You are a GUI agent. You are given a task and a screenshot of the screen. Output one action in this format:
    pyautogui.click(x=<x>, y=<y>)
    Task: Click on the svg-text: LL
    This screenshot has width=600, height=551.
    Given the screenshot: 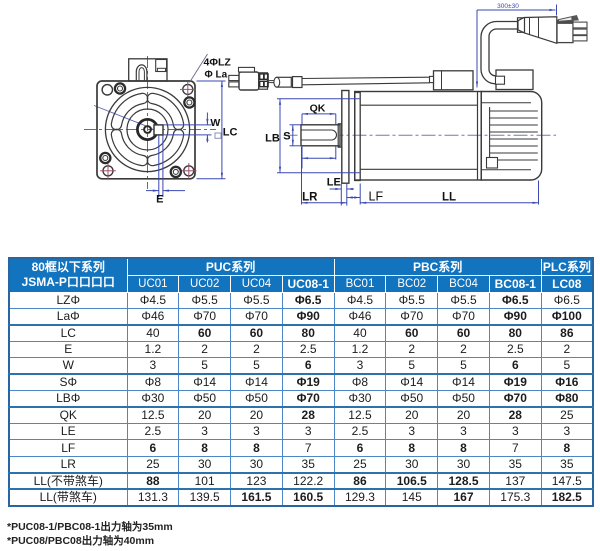 What is the action you would take?
    pyautogui.click(x=449, y=198)
    